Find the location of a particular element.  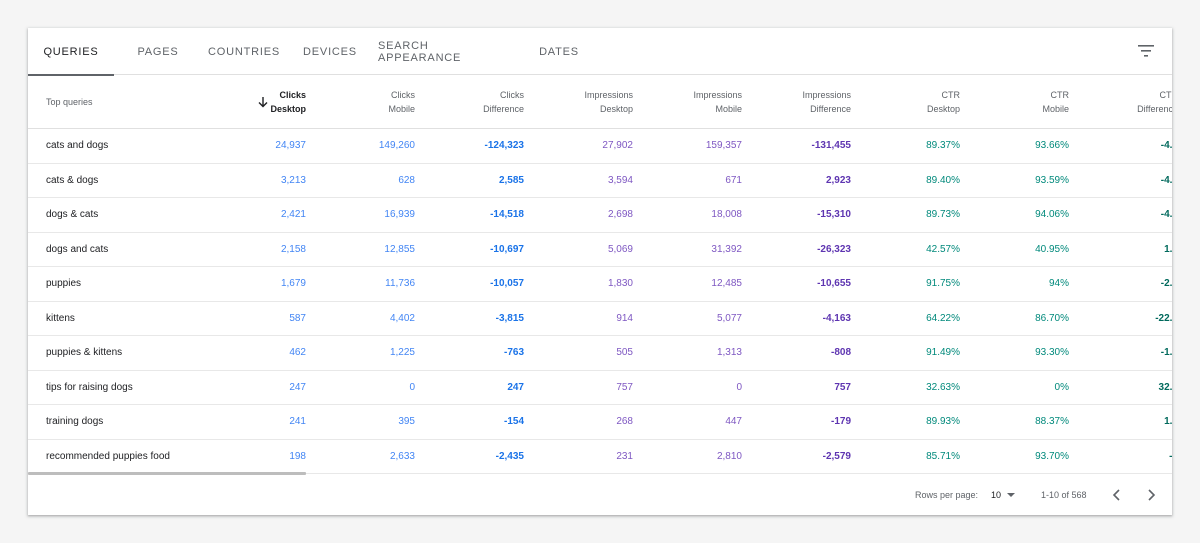

cell-impressions-desktop: 505 is located at coordinates (624, 352).